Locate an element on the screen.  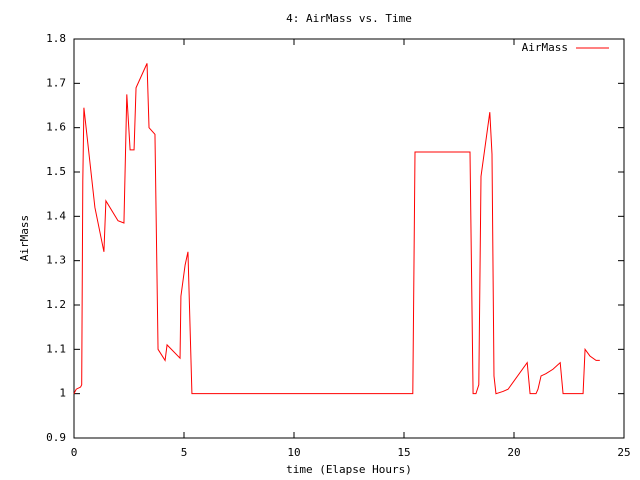
y-tick-label: 1.1 is located at coordinates (56, 348).